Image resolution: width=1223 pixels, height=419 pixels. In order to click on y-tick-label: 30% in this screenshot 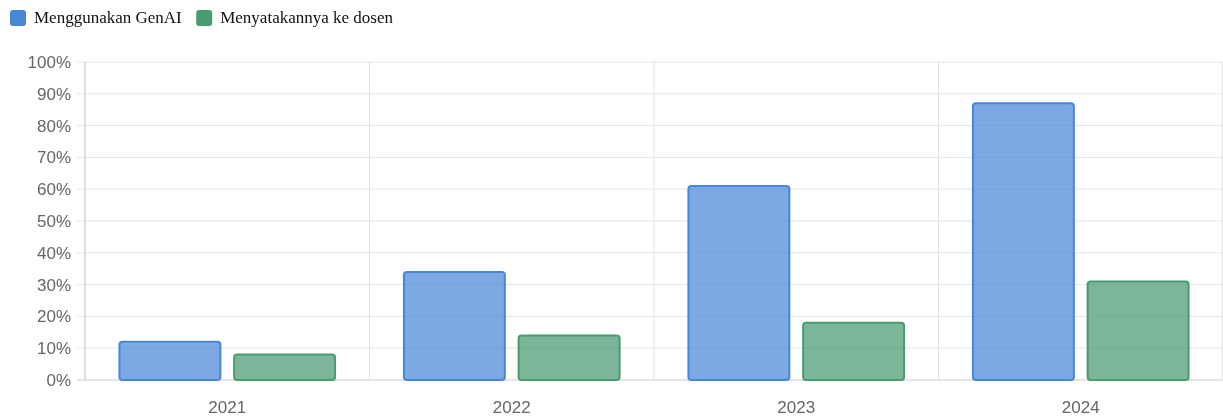, I will do `click(53, 285)`.